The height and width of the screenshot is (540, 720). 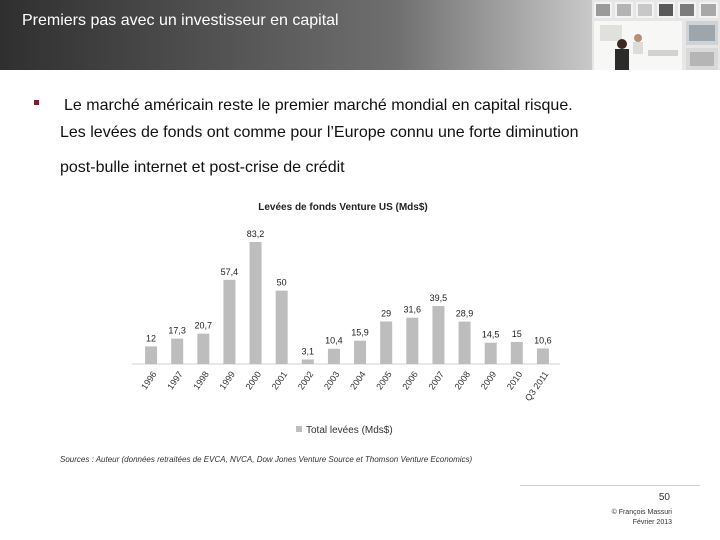 What do you see at coordinates (491, 335) in the screenshot?
I see `value-label-2009: 14,5` at bounding box center [491, 335].